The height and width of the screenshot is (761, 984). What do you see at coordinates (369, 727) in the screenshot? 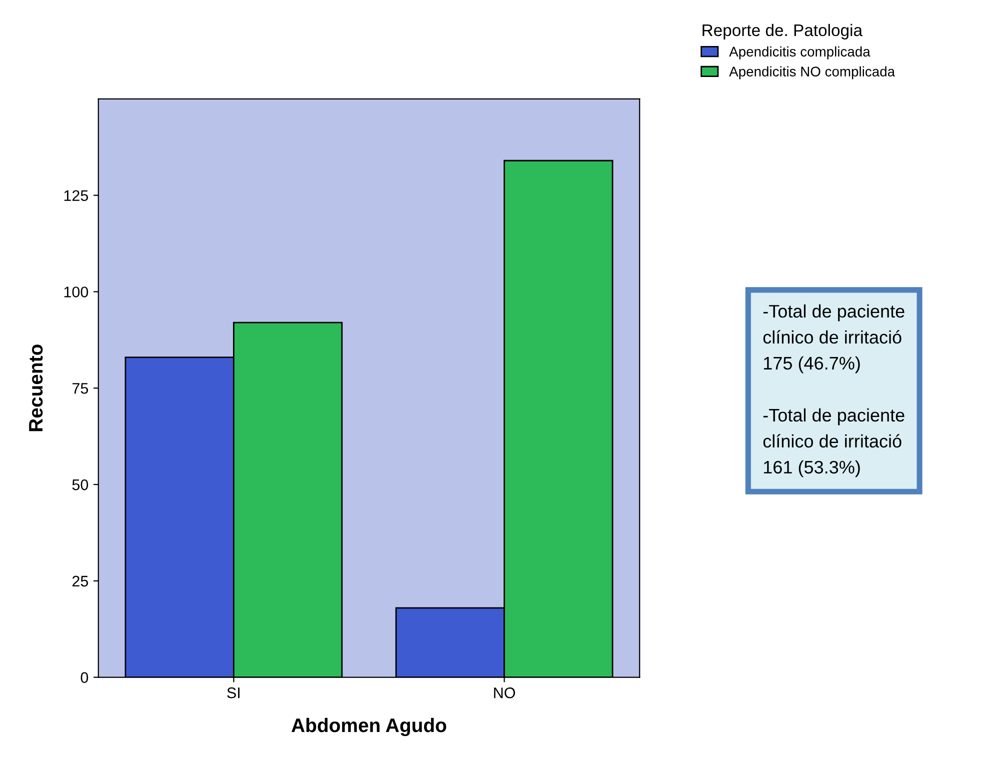
I see `x-axis-title: Abdomen Agudo` at bounding box center [369, 727].